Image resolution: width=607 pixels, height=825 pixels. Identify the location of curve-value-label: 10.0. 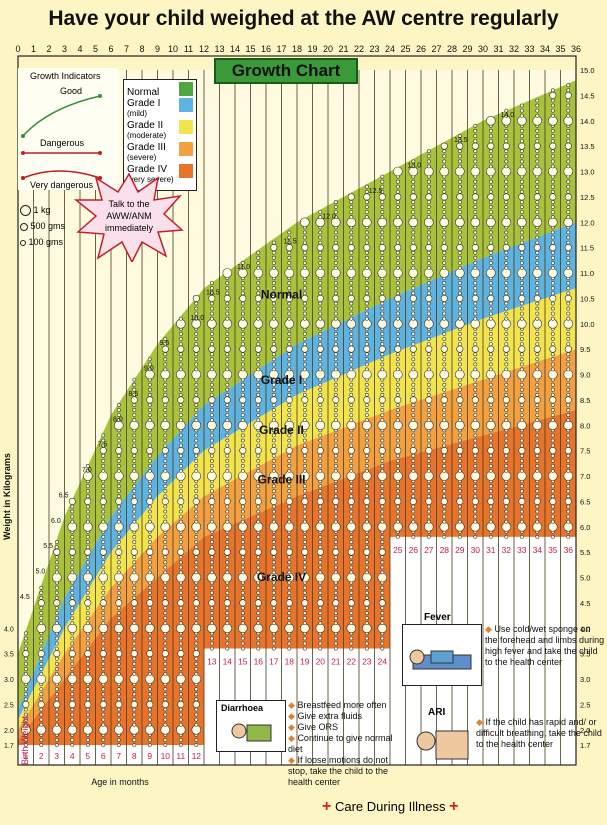
(198, 318).